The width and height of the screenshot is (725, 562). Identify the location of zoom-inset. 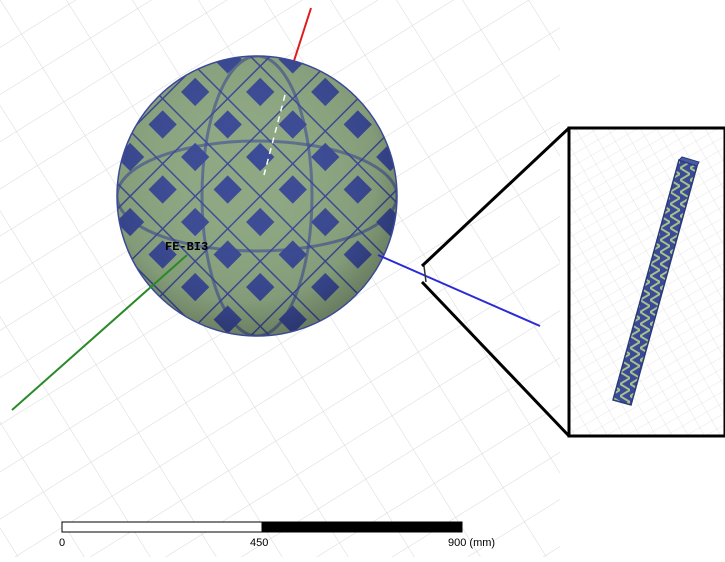
(646, 282).